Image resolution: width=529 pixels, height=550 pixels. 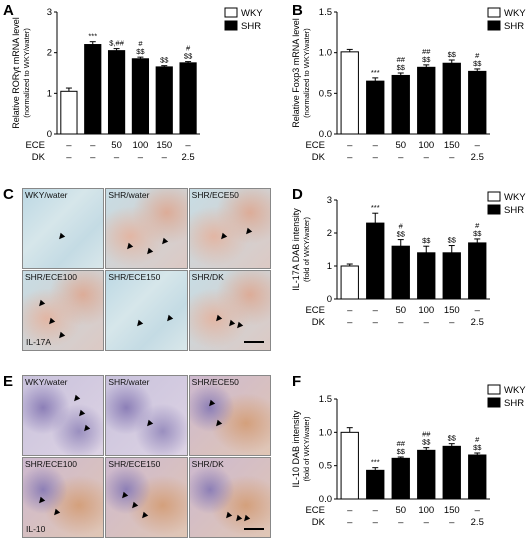 What do you see at coordinates (297, 381) in the screenshot?
I see `panel-letter-f: F` at bounding box center [297, 381].